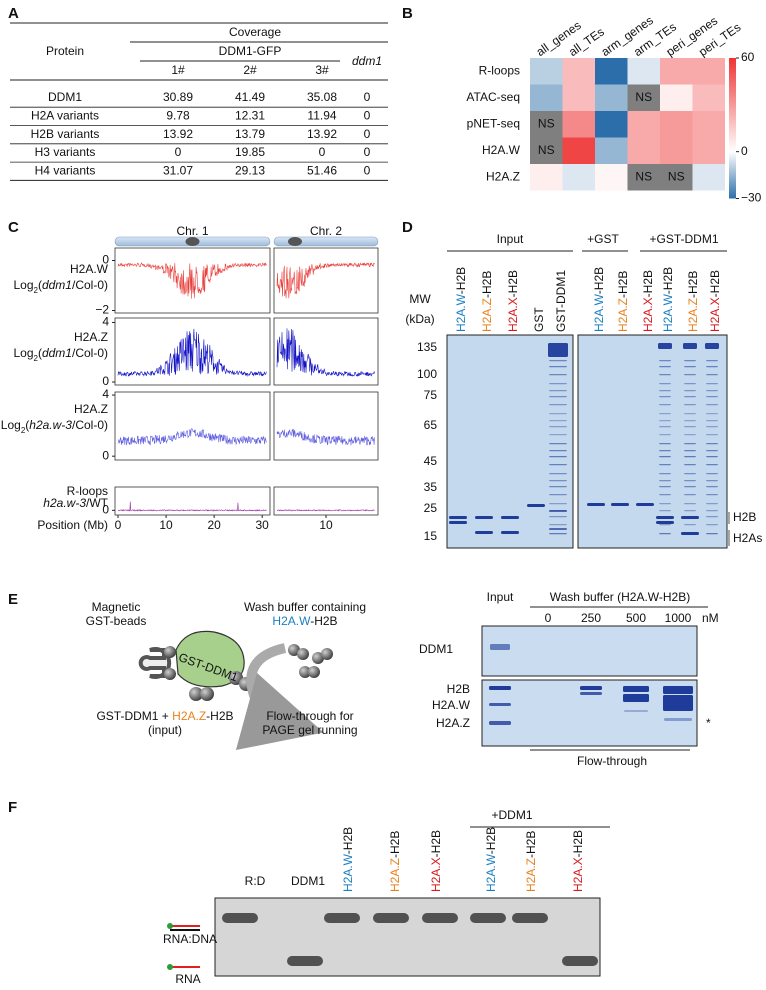 This screenshot has height=990, width=766. What do you see at coordinates (744, 151) in the screenshot?
I see `colorbar-label: 0` at bounding box center [744, 151].